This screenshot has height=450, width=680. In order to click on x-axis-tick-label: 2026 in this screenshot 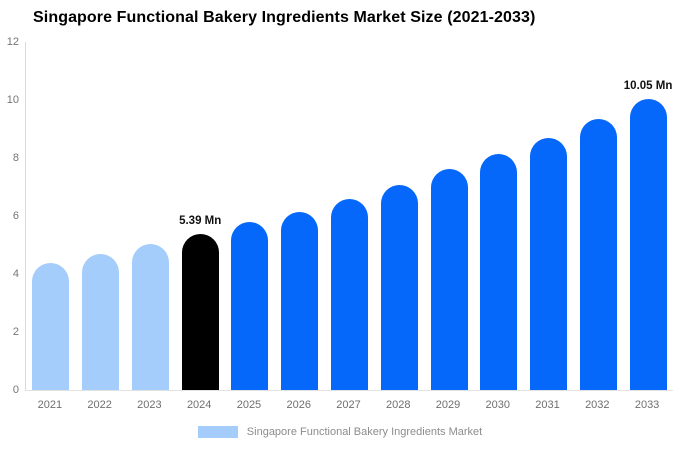, I will do `click(298, 405)`.